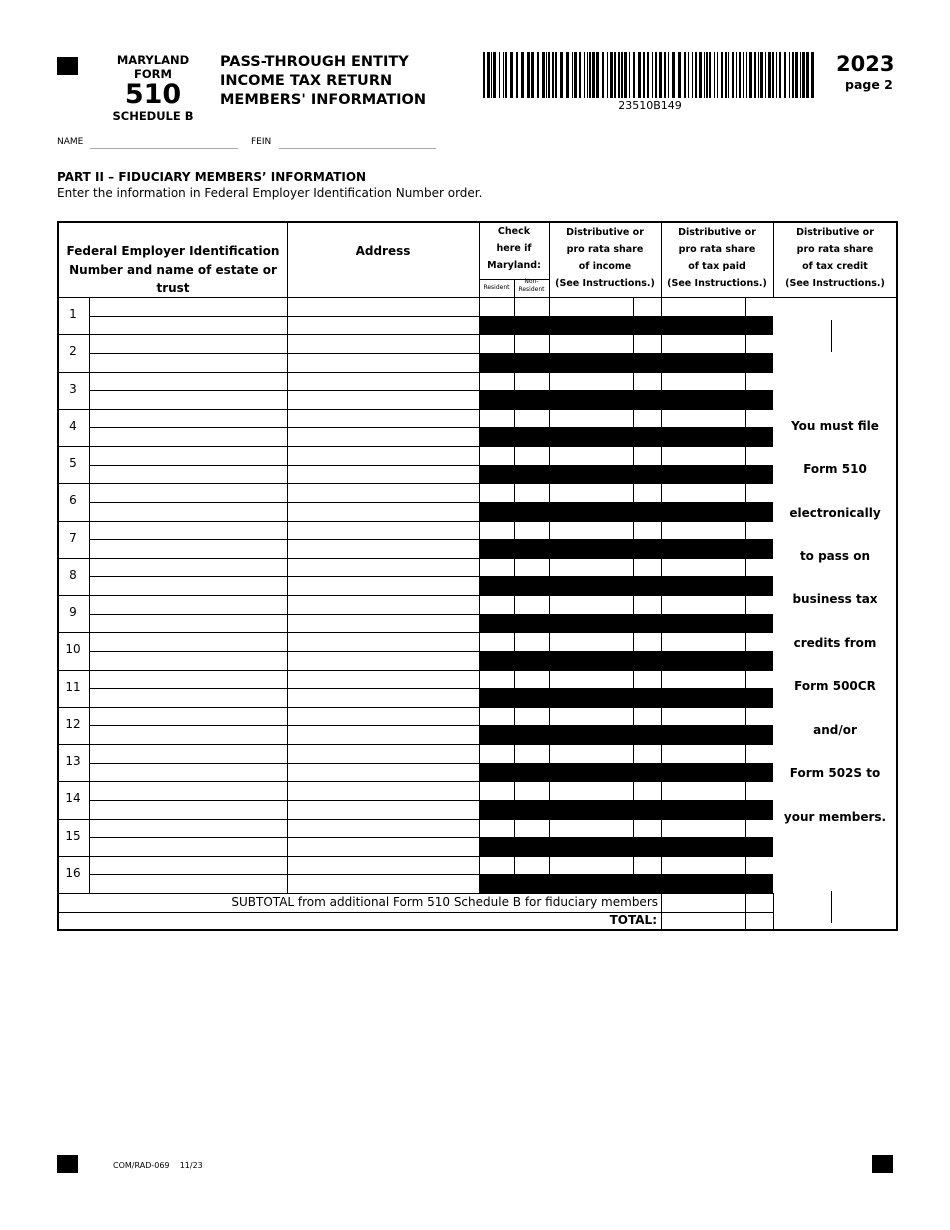 This screenshot has height=1230, width=950. Describe the element at coordinates (703, 902) in the screenshot. I see `subtotal-income-dollars-input` at that location.